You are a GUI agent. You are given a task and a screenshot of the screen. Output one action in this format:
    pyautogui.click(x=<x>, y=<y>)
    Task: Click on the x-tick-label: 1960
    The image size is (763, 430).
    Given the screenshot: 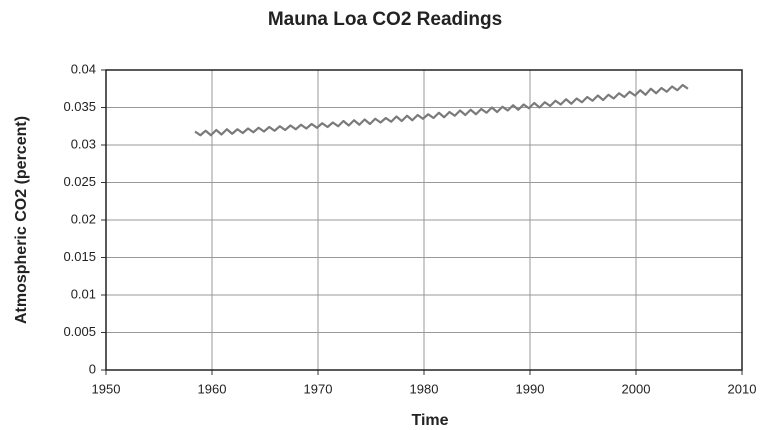 What is the action you would take?
    pyautogui.click(x=212, y=388)
    